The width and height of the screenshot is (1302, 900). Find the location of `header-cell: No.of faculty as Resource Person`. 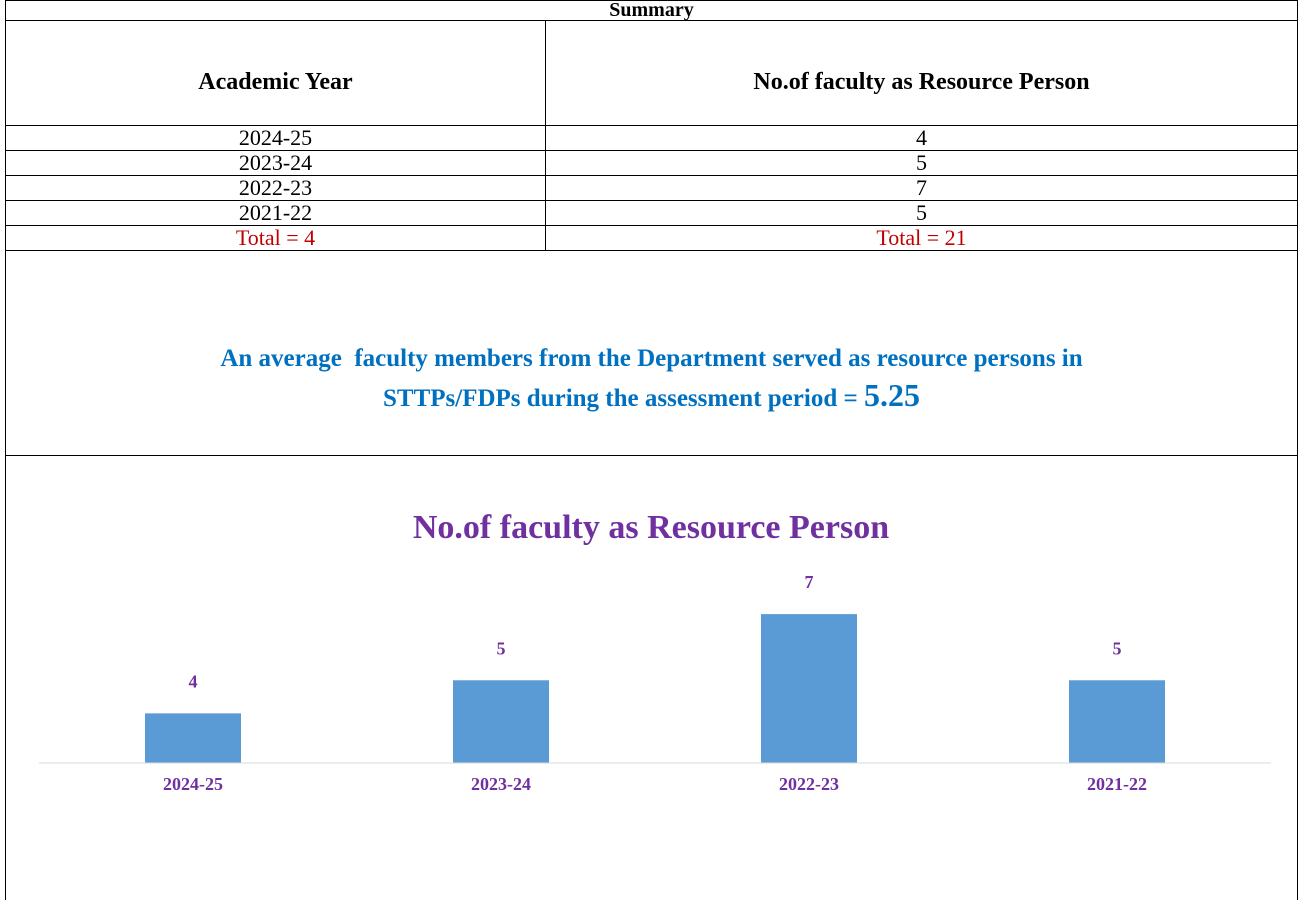

header-cell: No.of faculty as Resource Person is located at coordinates (921, 73).